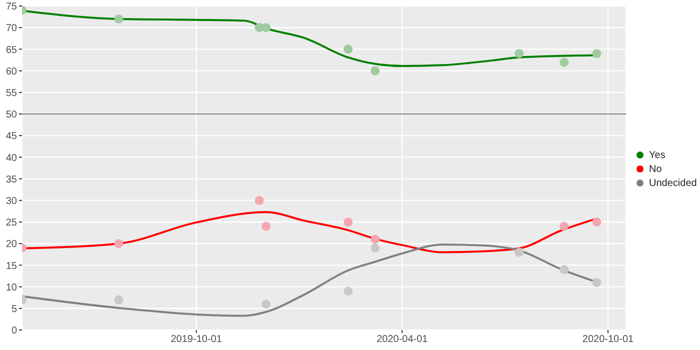 The width and height of the screenshot is (700, 350). What do you see at coordinates (608, 340) in the screenshot?
I see `x-tick-label: 2020-10-01` at bounding box center [608, 340].